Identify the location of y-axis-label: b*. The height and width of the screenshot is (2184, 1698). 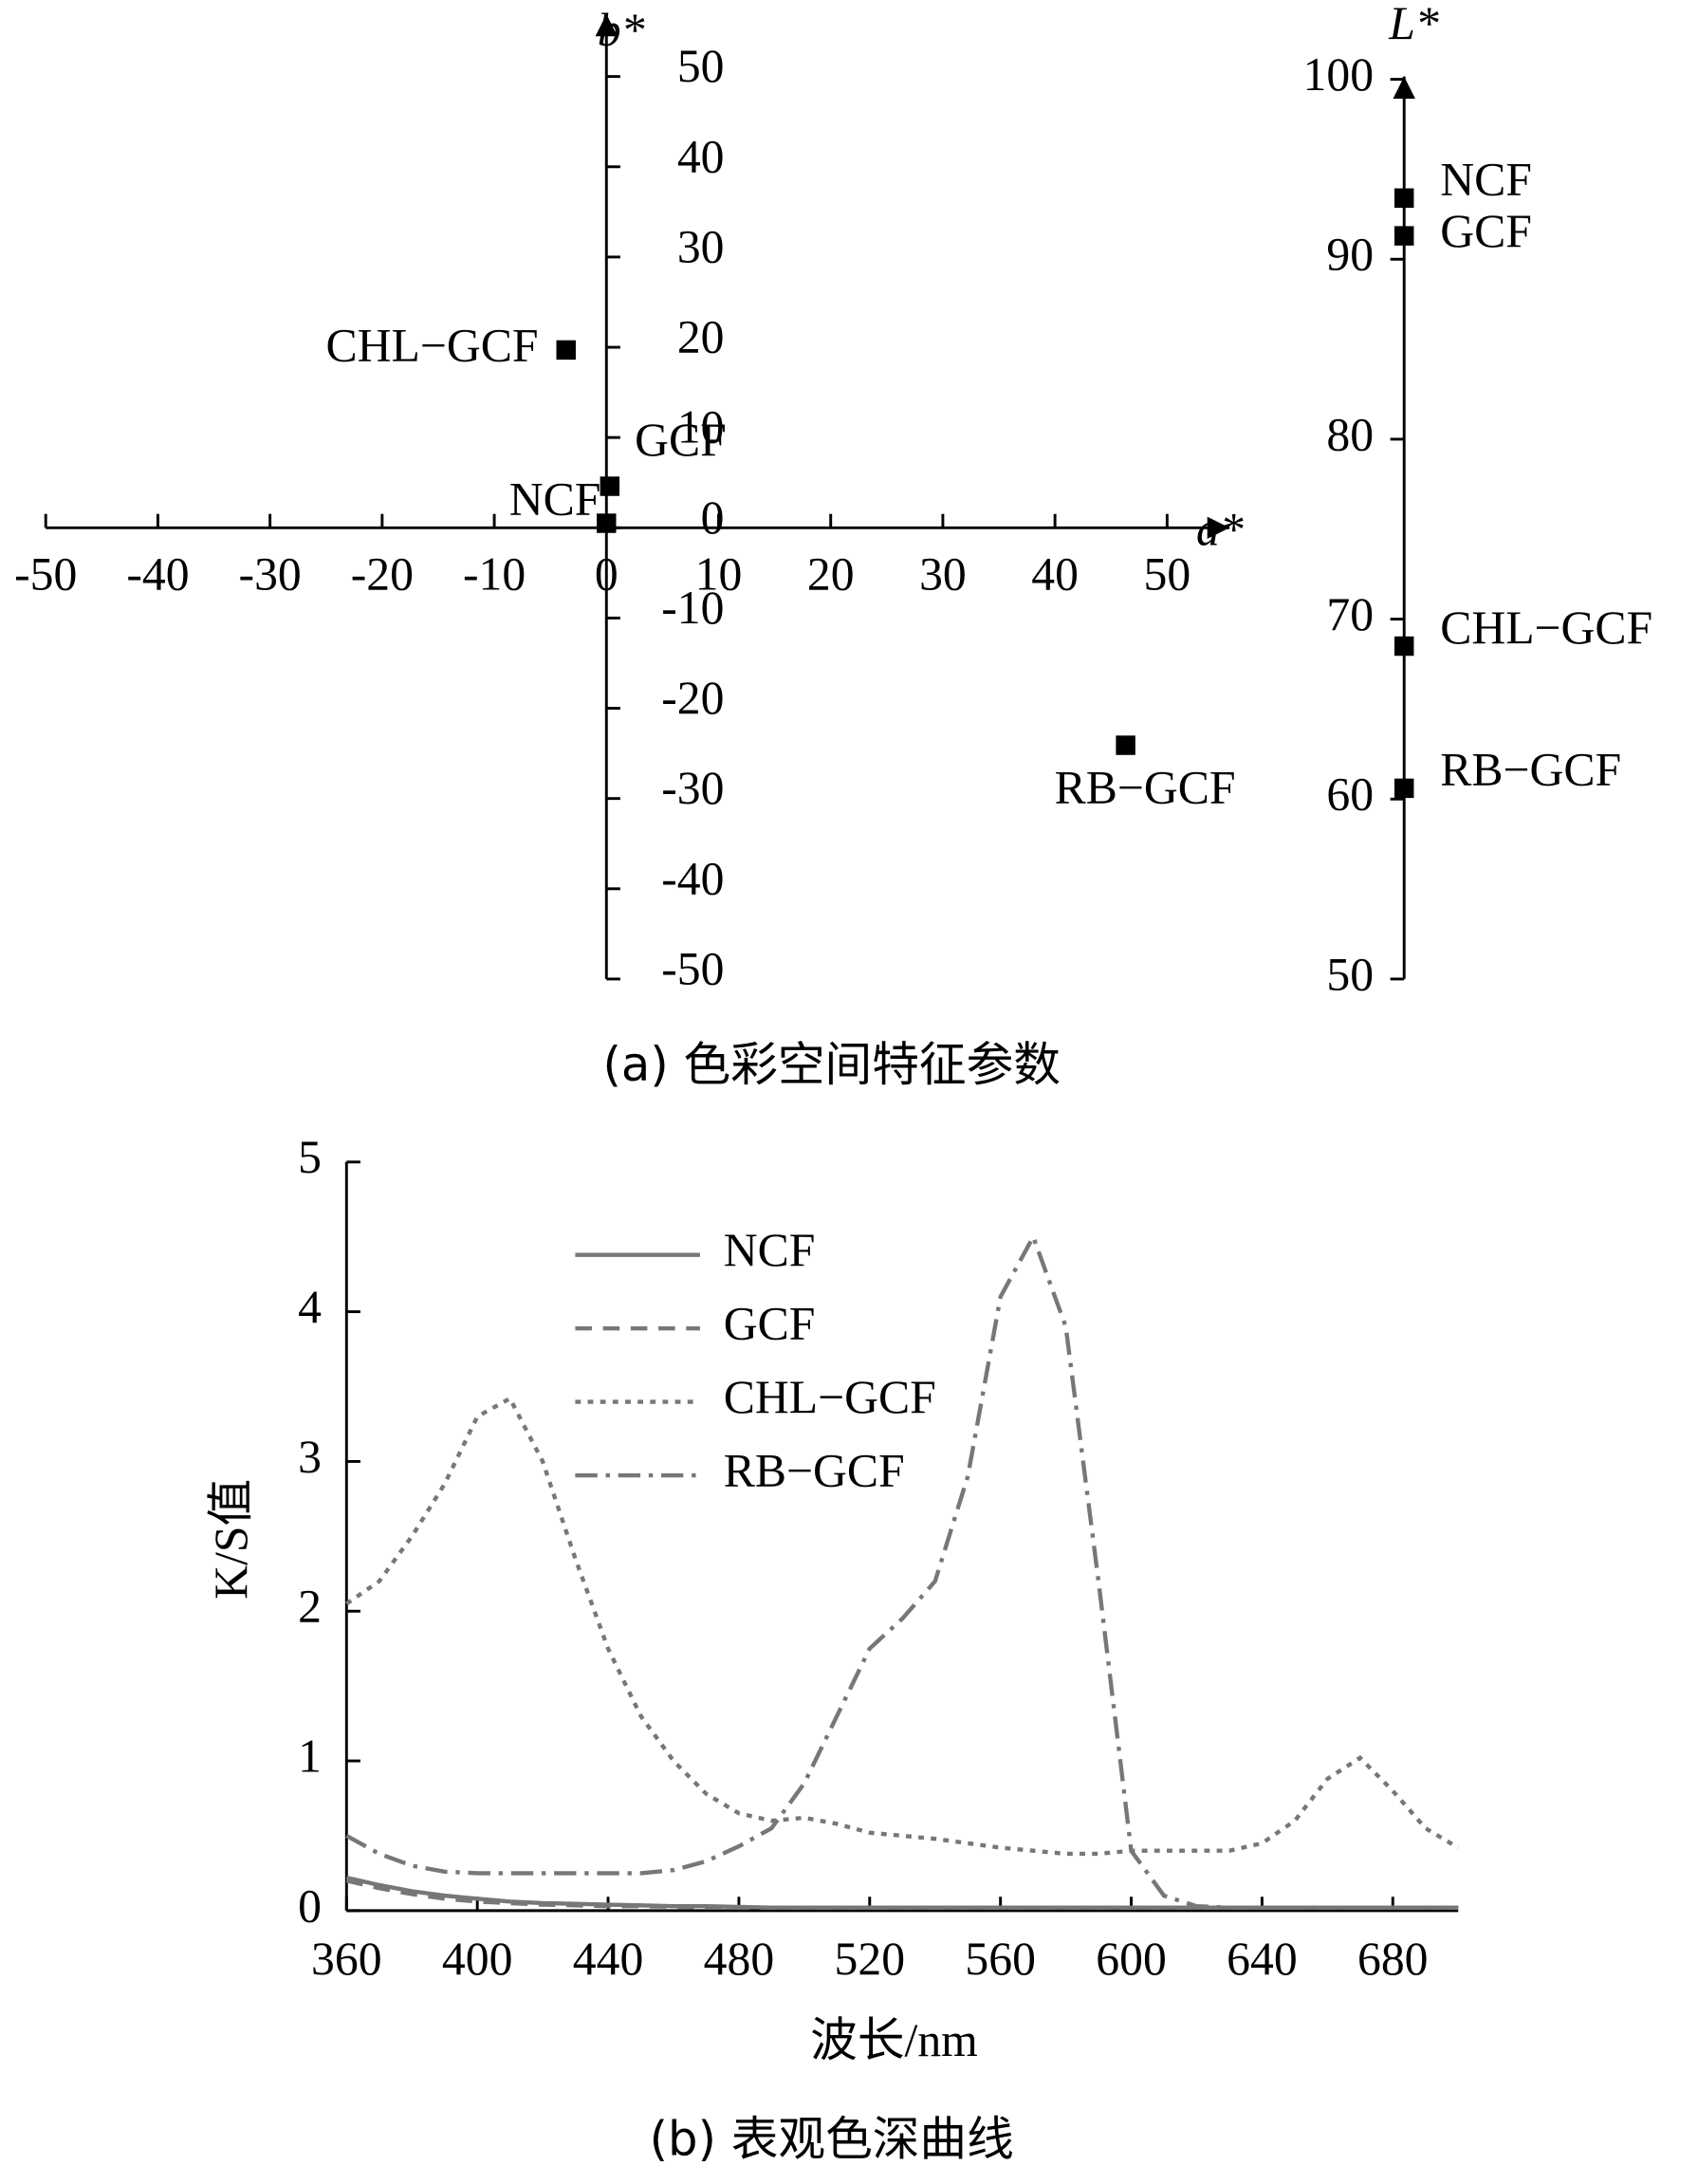
(621, 30).